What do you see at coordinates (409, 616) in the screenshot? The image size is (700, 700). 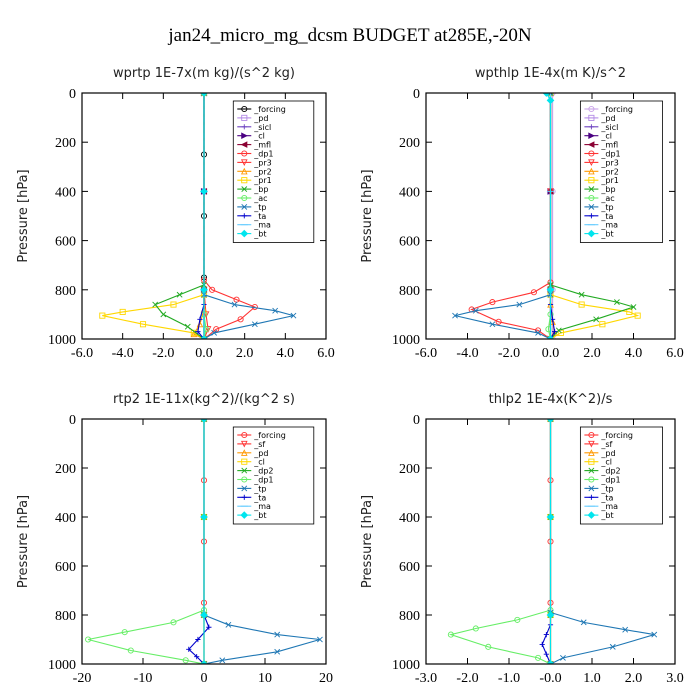 I see `p4-y-tick-label: 800` at bounding box center [409, 616].